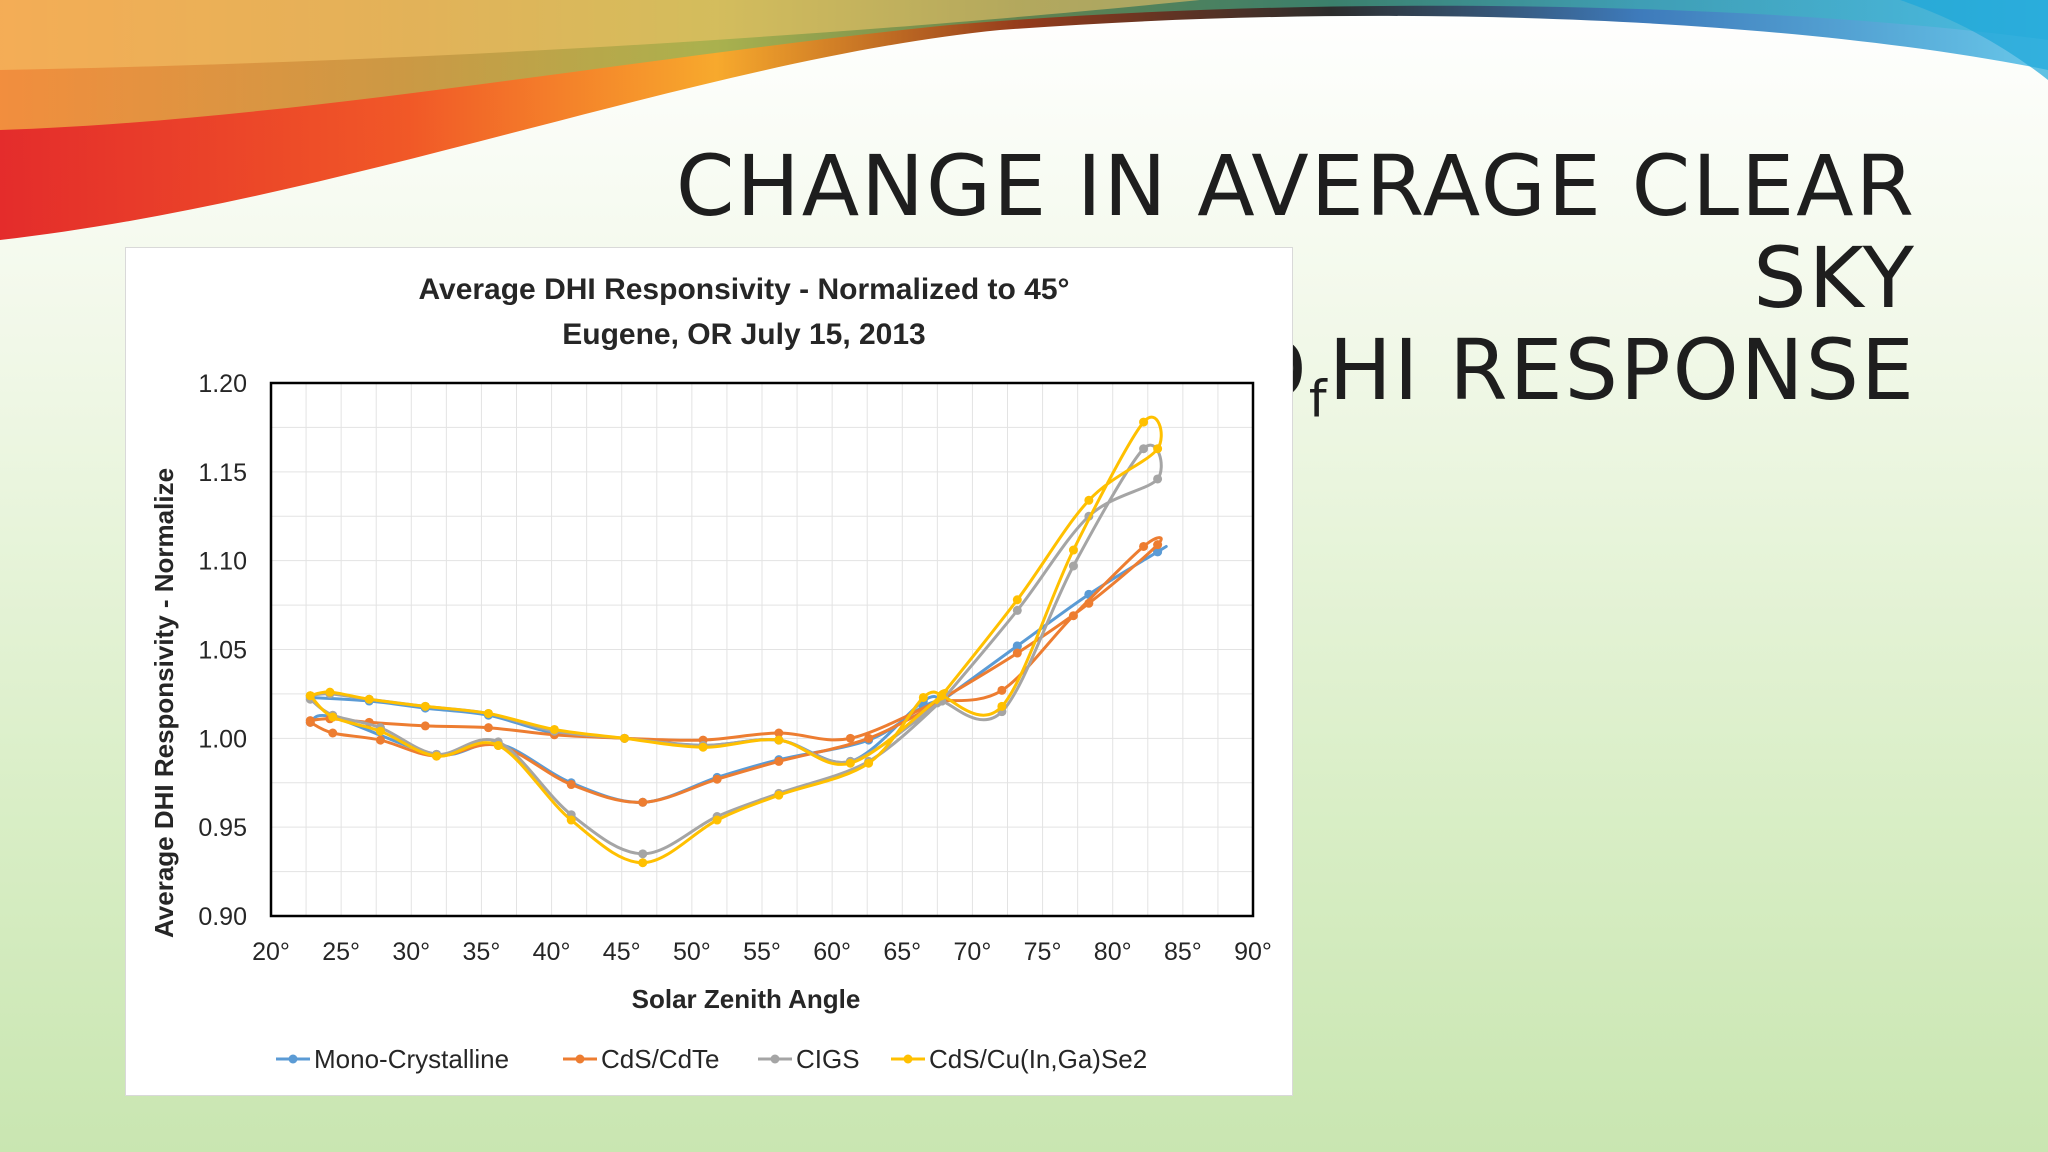 Image resolution: width=2048 pixels, height=1152 pixels. What do you see at coordinates (222, 473) in the screenshot?
I see `y-tick-label: 1.15` at bounding box center [222, 473].